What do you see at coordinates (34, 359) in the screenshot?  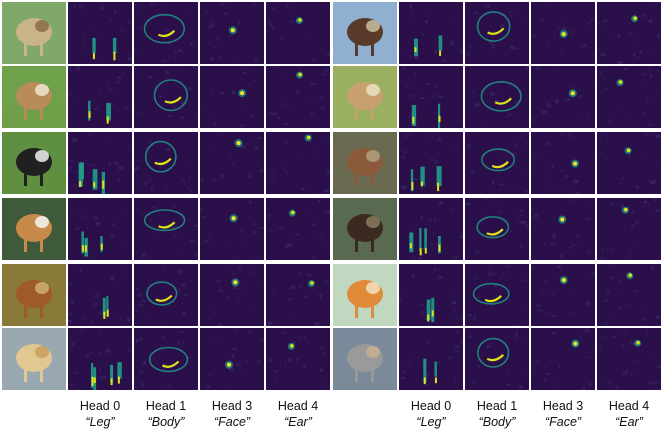 I see `two-puppies-photo` at bounding box center [34, 359].